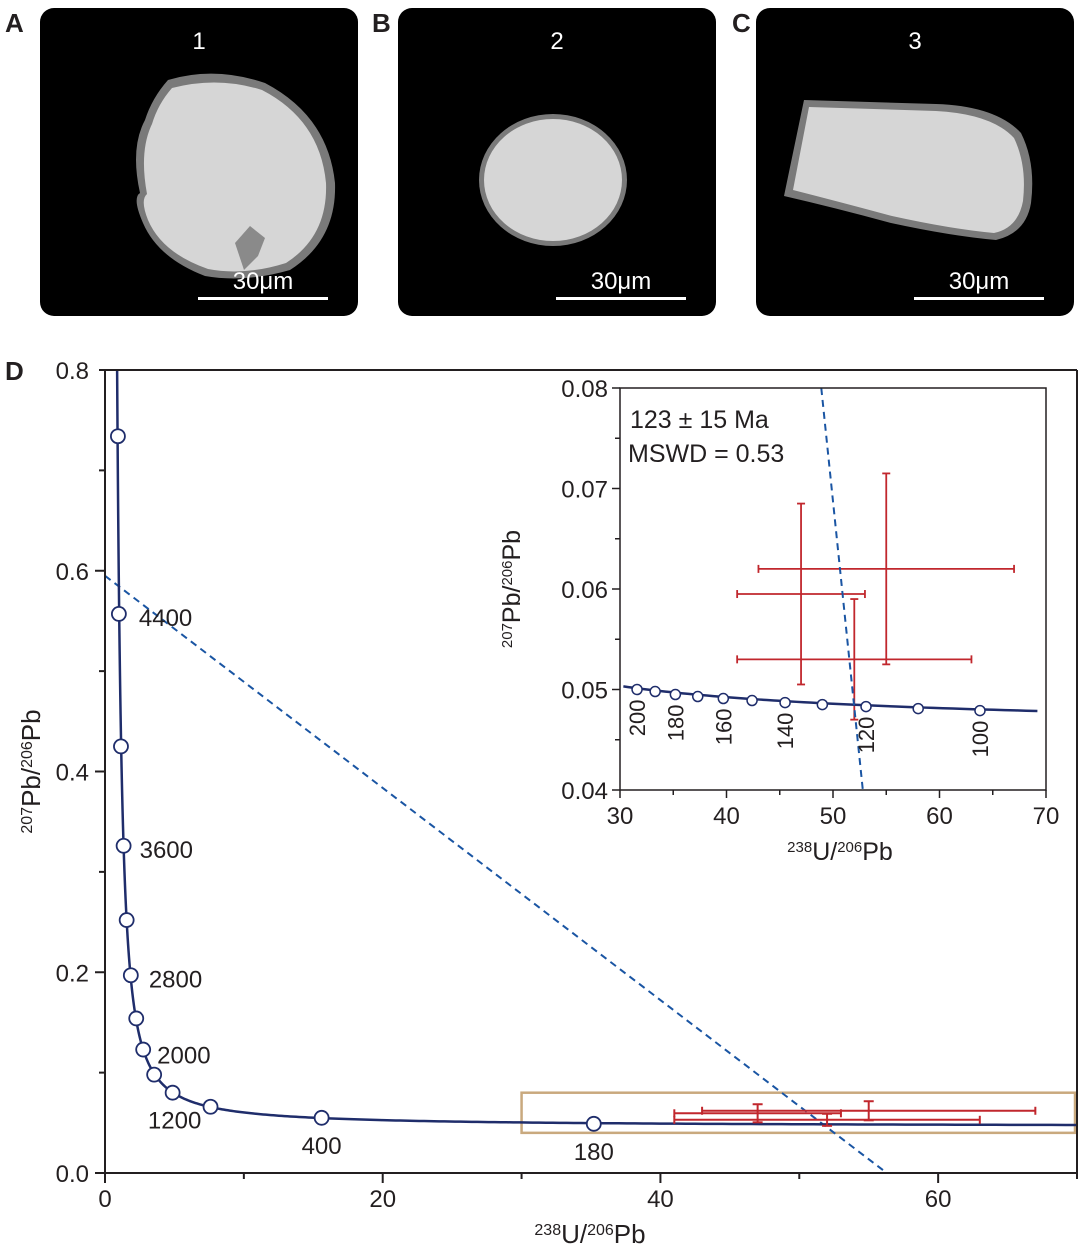 The height and width of the screenshot is (1260, 1080). I want to click on inset-y-tick-label: 0.04, so click(584, 791).